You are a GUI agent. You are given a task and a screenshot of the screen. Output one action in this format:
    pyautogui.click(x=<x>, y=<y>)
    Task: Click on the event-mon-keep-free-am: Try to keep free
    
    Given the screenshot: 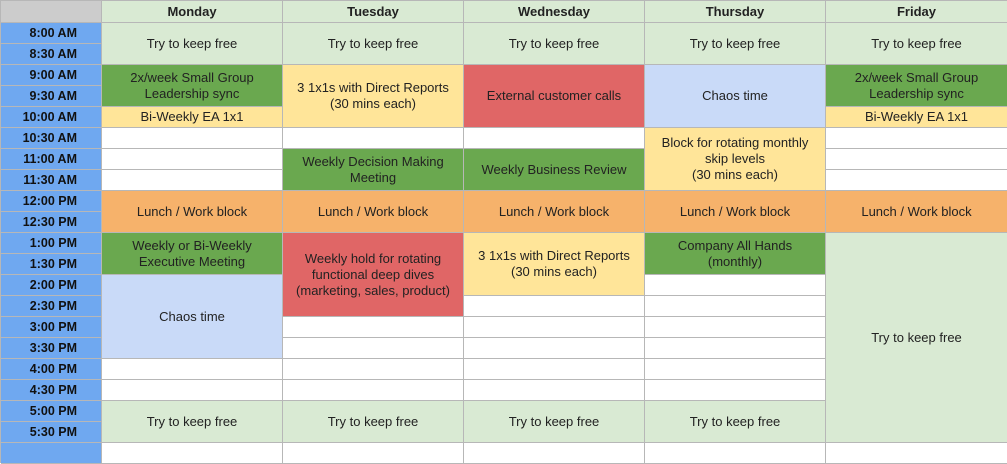 What is the action you would take?
    pyautogui.click(x=192, y=44)
    